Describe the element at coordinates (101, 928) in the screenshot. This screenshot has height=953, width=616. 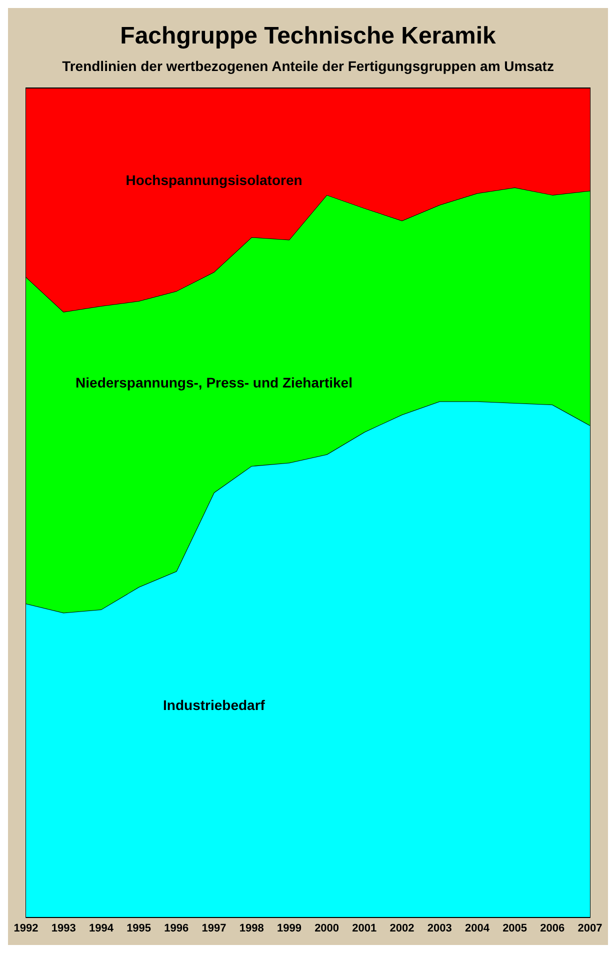
I see `x-tick-label: 1994` at that location.